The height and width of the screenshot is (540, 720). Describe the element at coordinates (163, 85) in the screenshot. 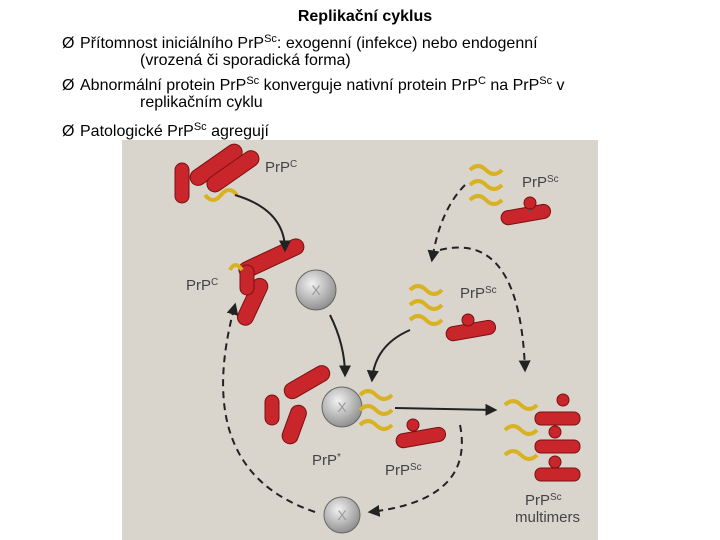

I see `text-run: Abnormální protein PrP` at that location.